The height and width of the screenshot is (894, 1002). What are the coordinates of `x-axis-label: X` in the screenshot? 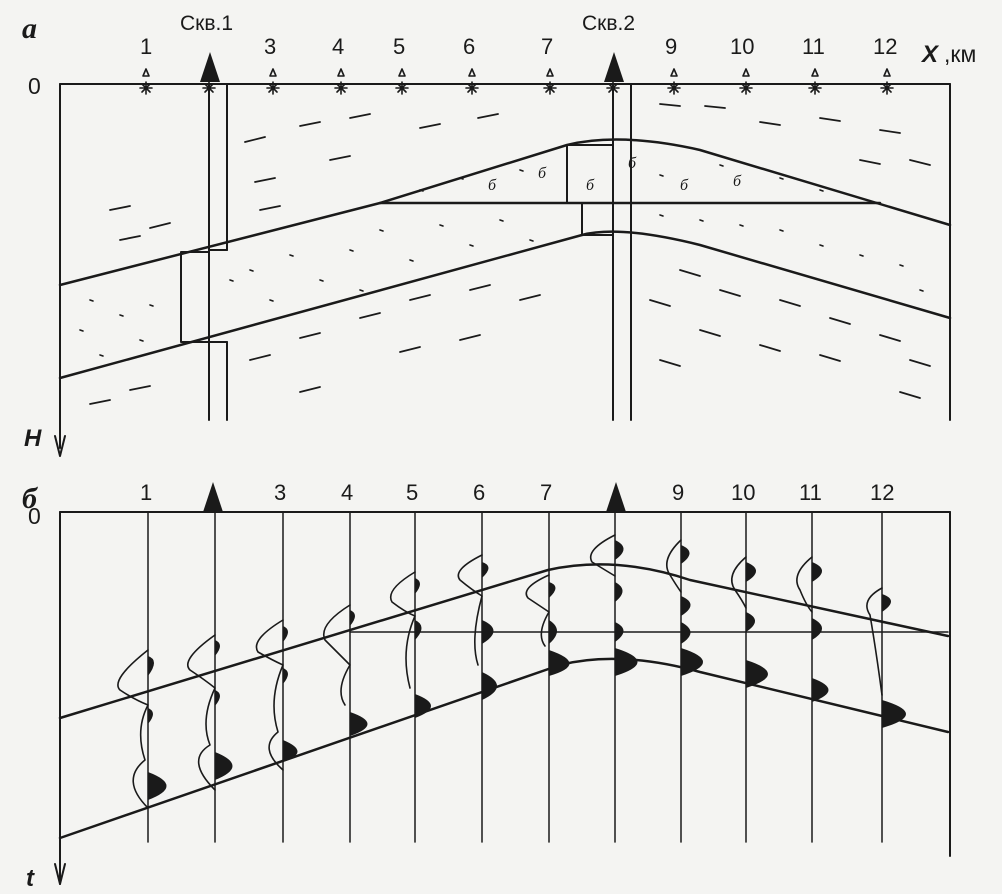 It's located at (930, 54).